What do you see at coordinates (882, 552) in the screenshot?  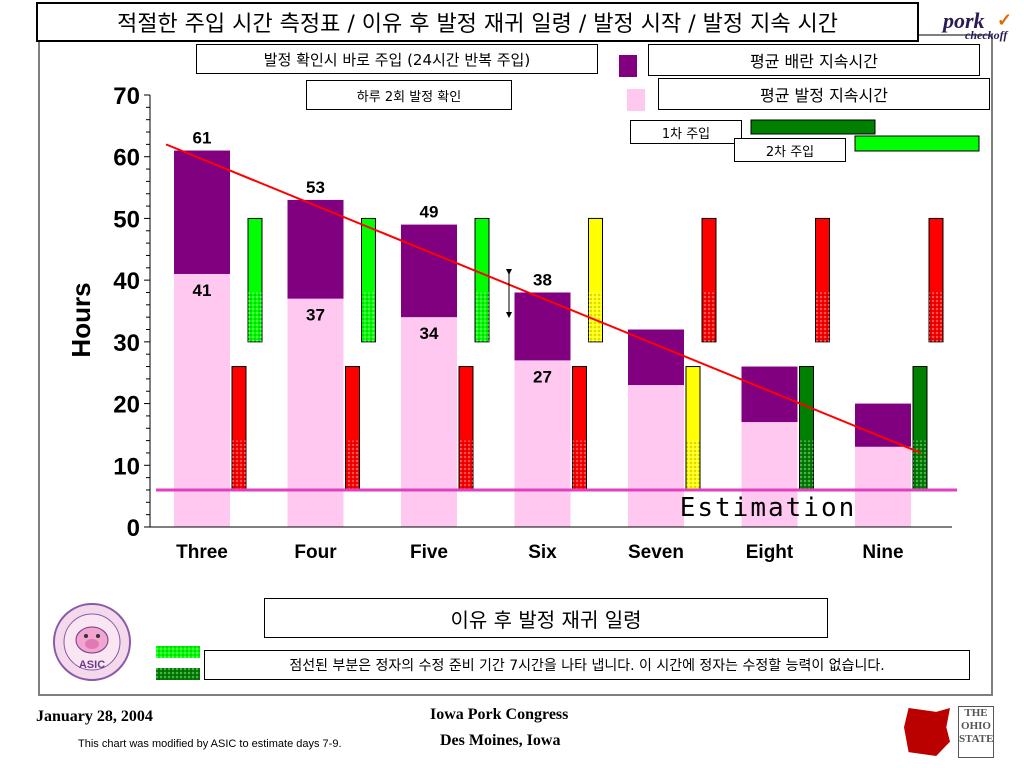 I see `x-tick-label: Nine` at bounding box center [882, 552].